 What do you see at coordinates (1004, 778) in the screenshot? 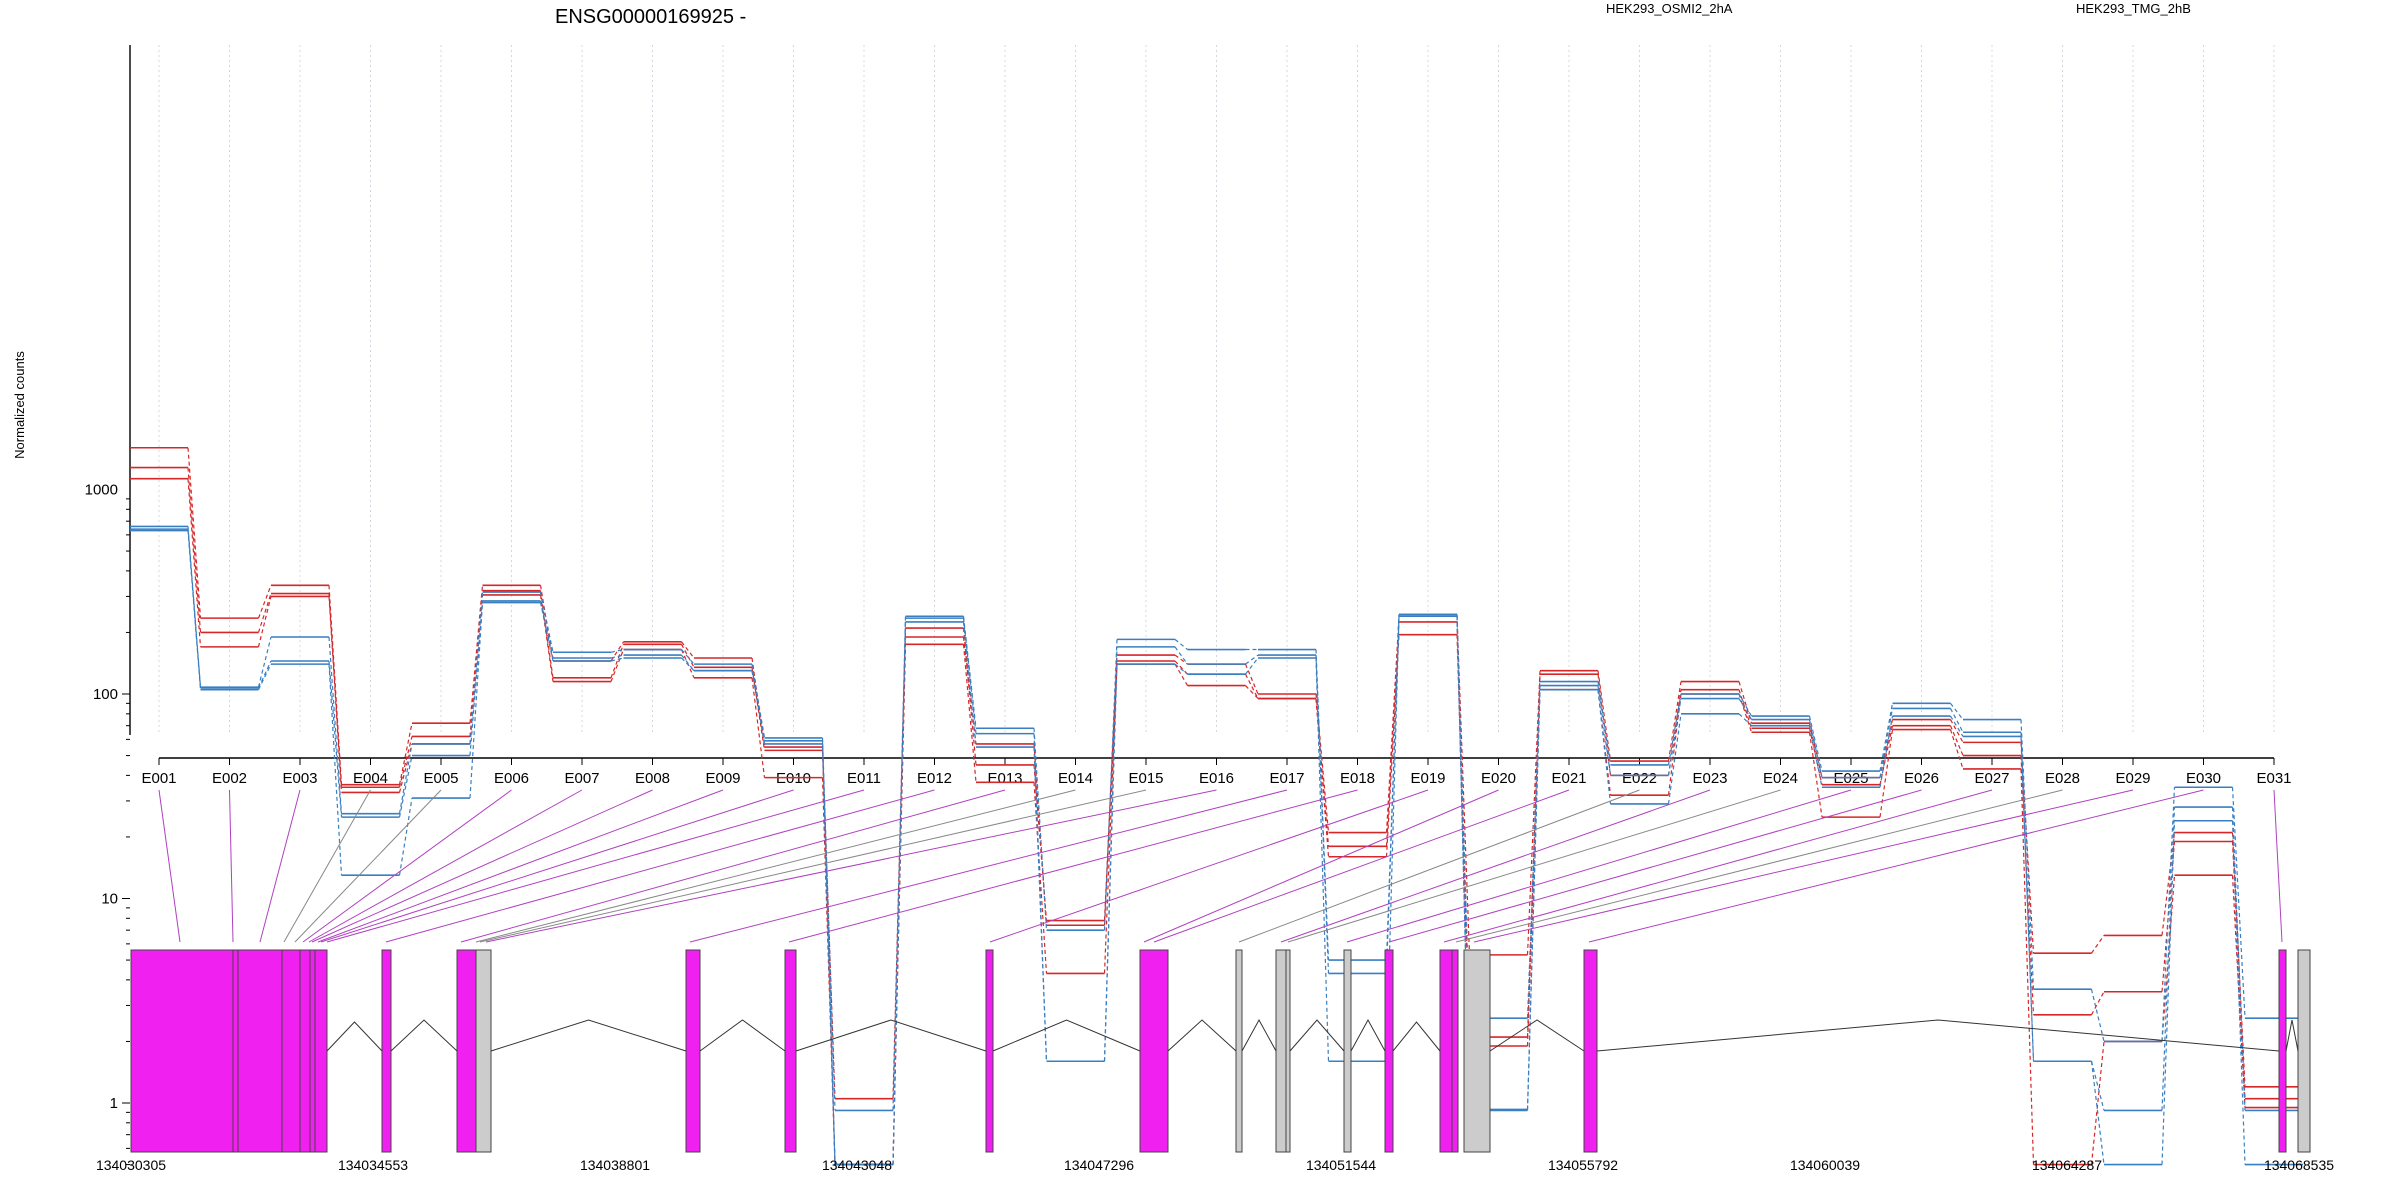
I see `x-tick-label: E013` at bounding box center [1004, 778].